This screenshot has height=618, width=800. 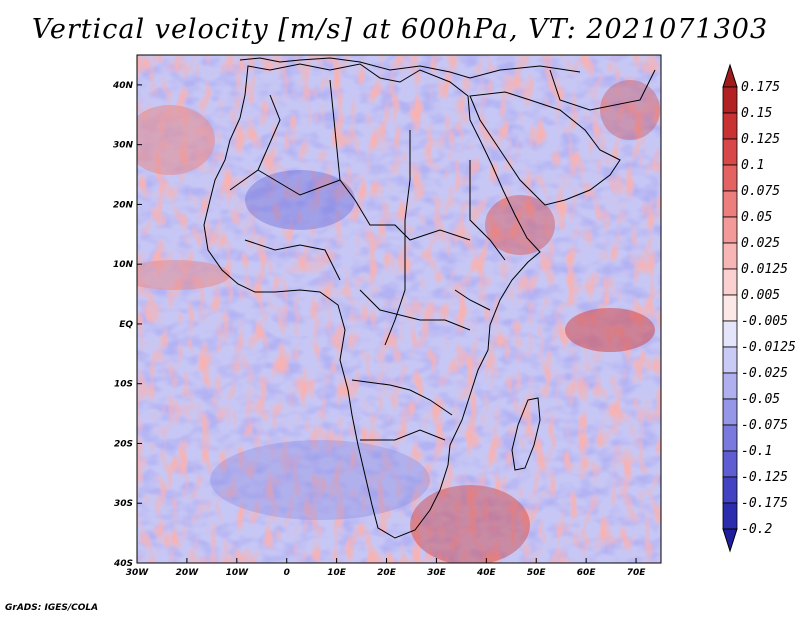 I want to click on lat-tick-label: 20S, so click(x=123, y=444).